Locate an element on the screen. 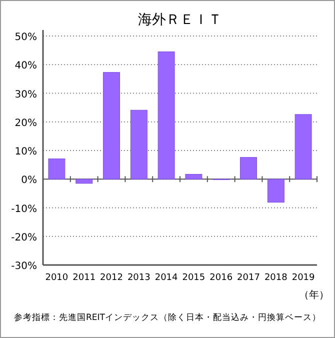 The height and width of the screenshot is (338, 335). x-tick-label: 2019 is located at coordinates (304, 278).